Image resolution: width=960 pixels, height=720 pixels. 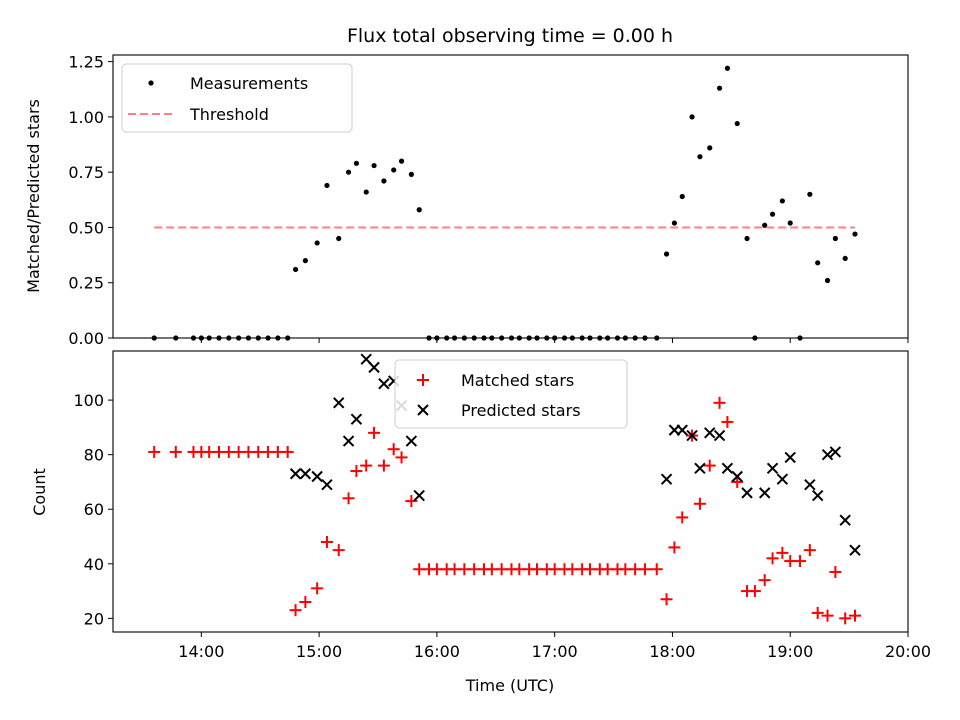 What do you see at coordinates (423, 410) in the screenshot?
I see `legend-predicted-marker` at bounding box center [423, 410].